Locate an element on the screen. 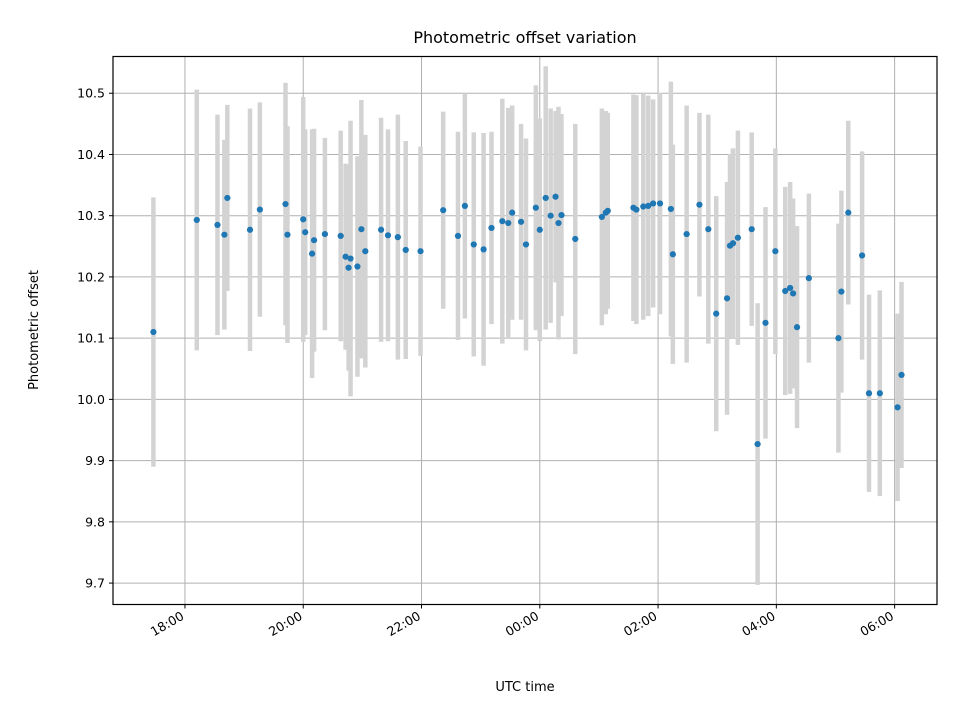 The width and height of the screenshot is (960, 720). y-tick-label: 9.8 is located at coordinates (95, 521).